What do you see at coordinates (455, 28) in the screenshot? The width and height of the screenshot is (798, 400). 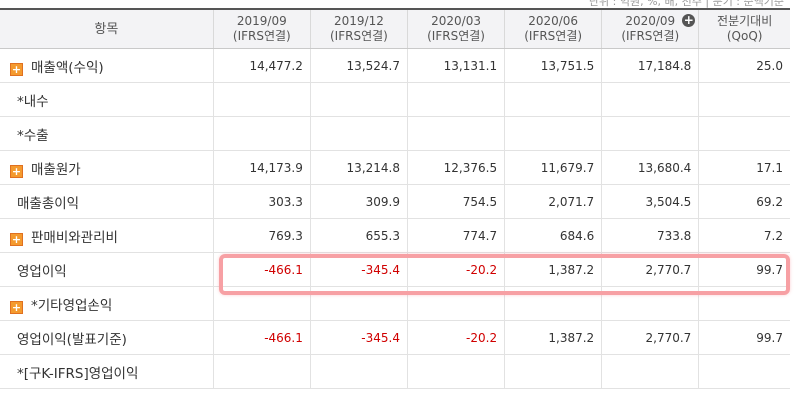 I see `header-period: 2020/03 (IFRS연결)` at bounding box center [455, 28].